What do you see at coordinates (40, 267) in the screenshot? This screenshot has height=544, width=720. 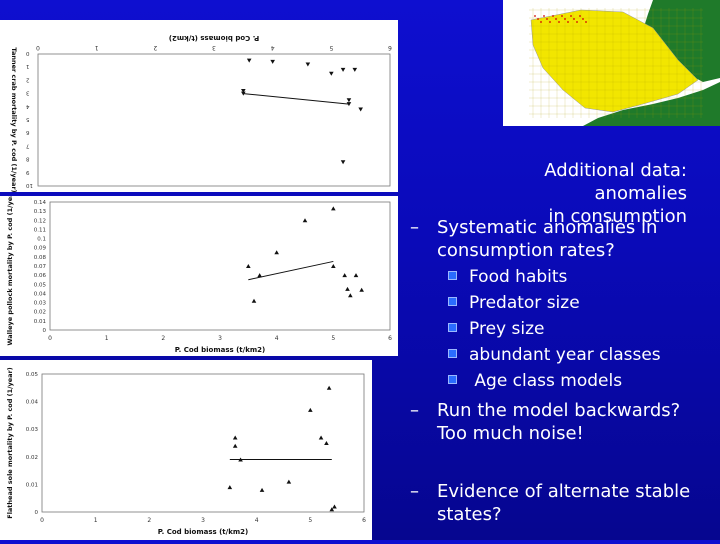 I see `y-tick-label: 0.07` at bounding box center [40, 267].